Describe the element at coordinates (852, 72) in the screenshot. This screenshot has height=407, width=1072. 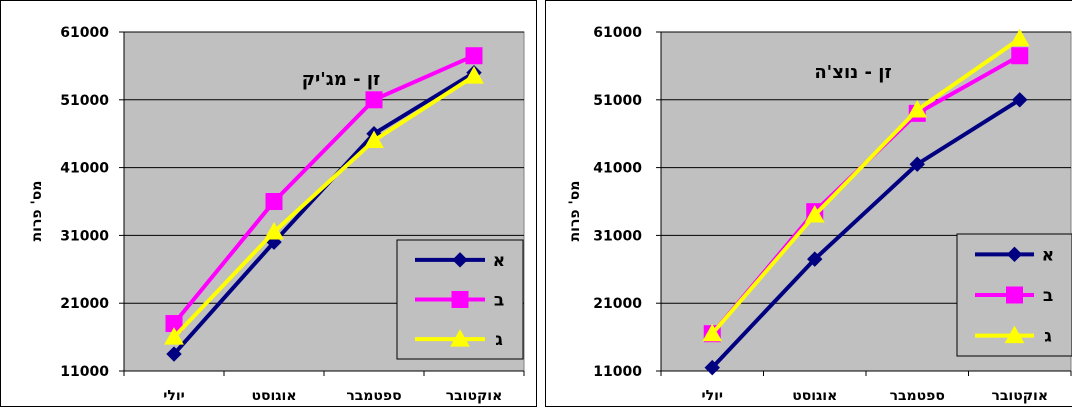
I see `chart-title: זן - נוצ'ה` at that location.